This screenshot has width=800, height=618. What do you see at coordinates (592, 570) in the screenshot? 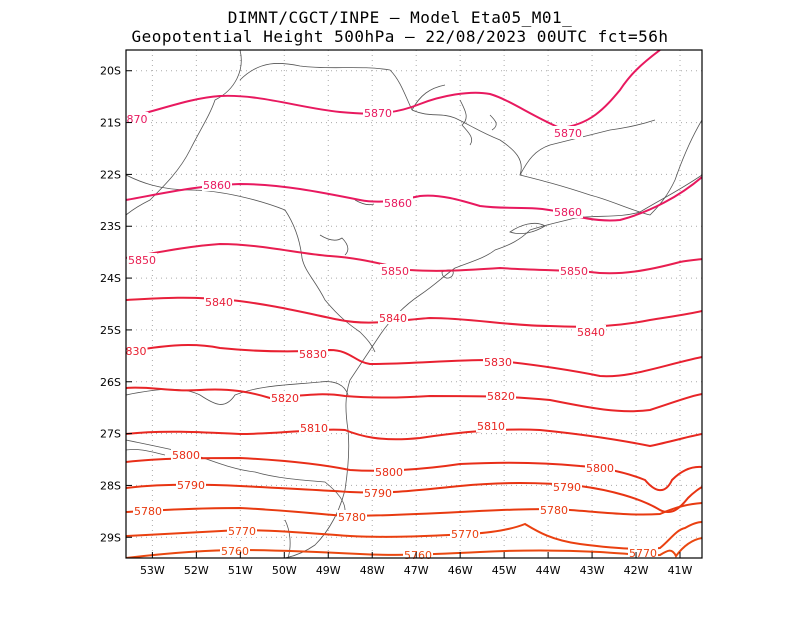
I see `lon-tick-label: 43W` at bounding box center [592, 570].